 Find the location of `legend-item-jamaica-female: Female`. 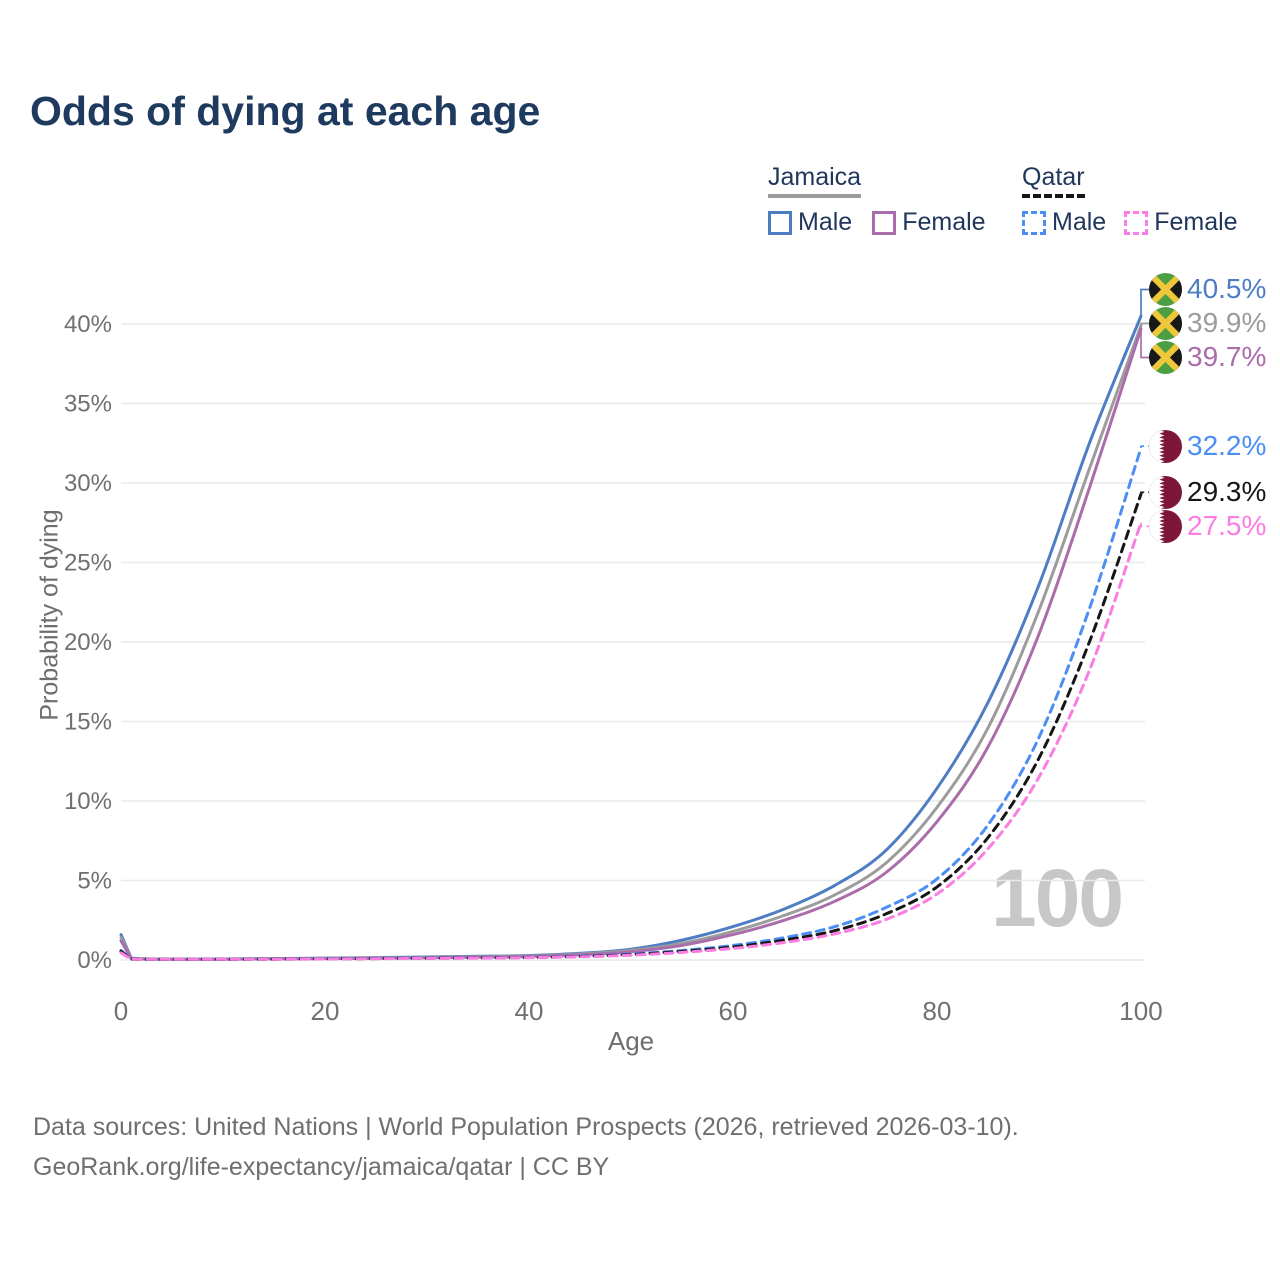

legend-item-jamaica-female: Female is located at coordinates (929, 222).